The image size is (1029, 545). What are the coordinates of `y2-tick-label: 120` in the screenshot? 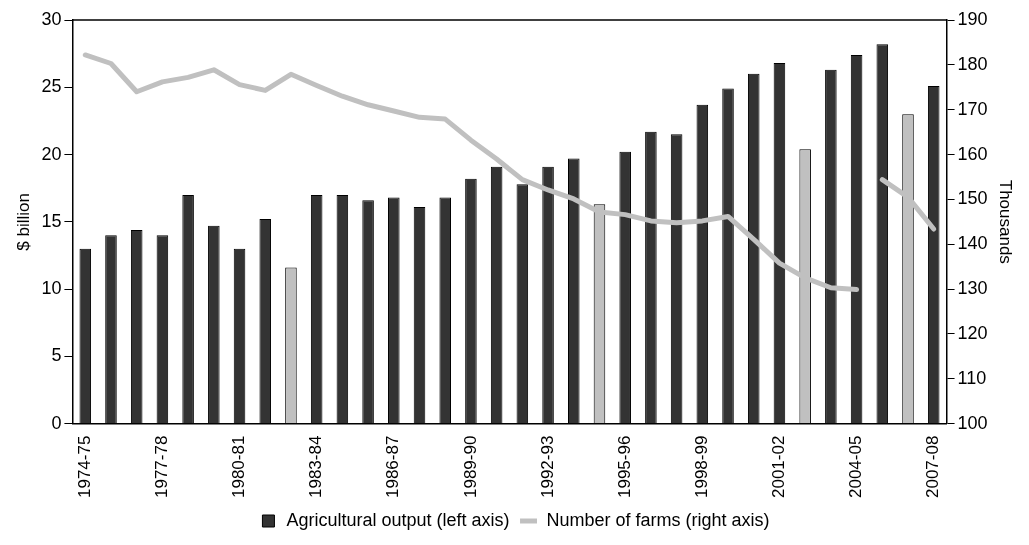 It's located at (972, 332).